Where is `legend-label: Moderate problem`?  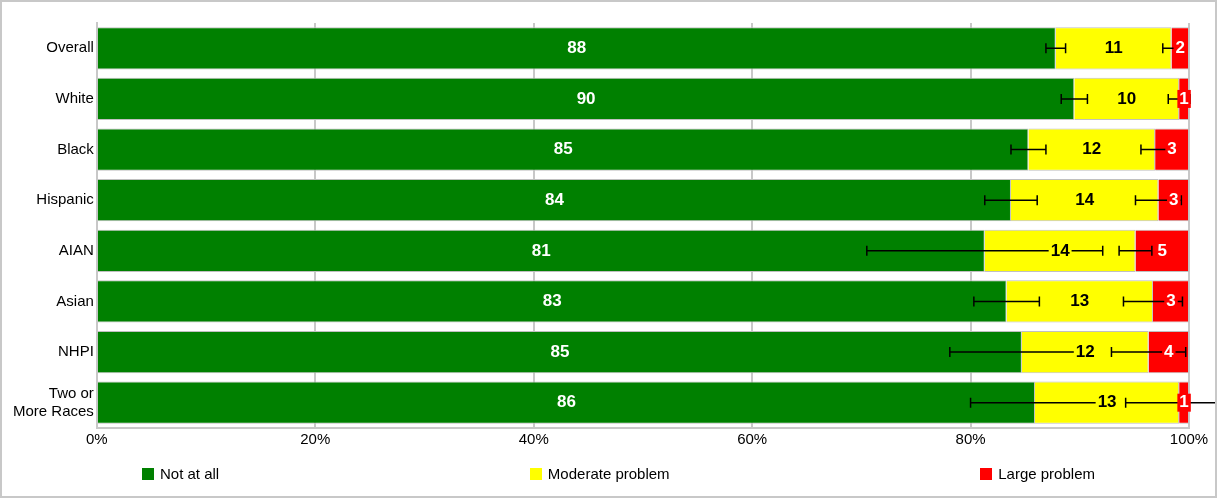 legend-label: Moderate problem is located at coordinates (608, 473).